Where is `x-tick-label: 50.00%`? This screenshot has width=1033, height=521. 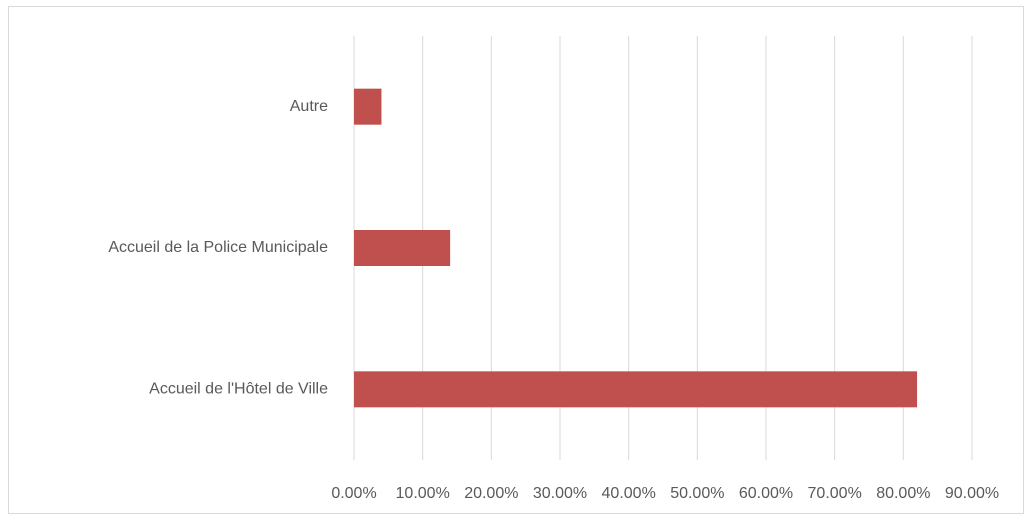 x-tick-label: 50.00% is located at coordinates (697, 493).